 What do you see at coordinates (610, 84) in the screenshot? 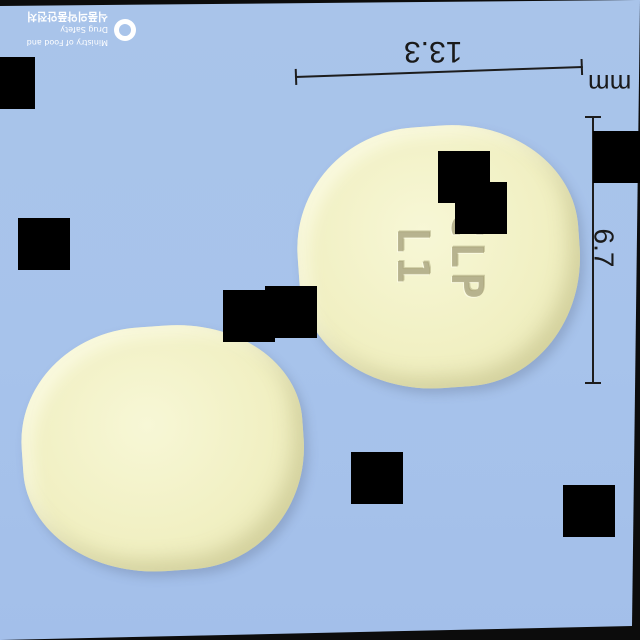
I see `unit-label: mm` at bounding box center [610, 84].